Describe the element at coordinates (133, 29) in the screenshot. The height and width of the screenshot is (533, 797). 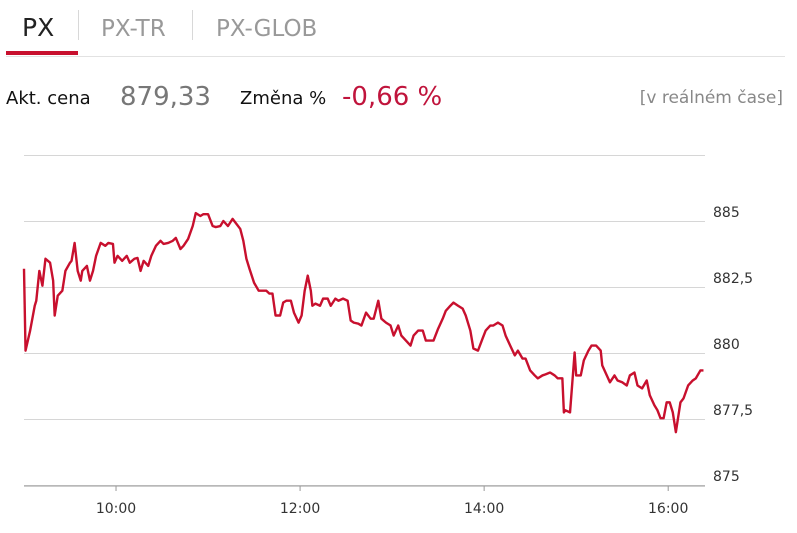
I see `tab: PX-TR` at that location.